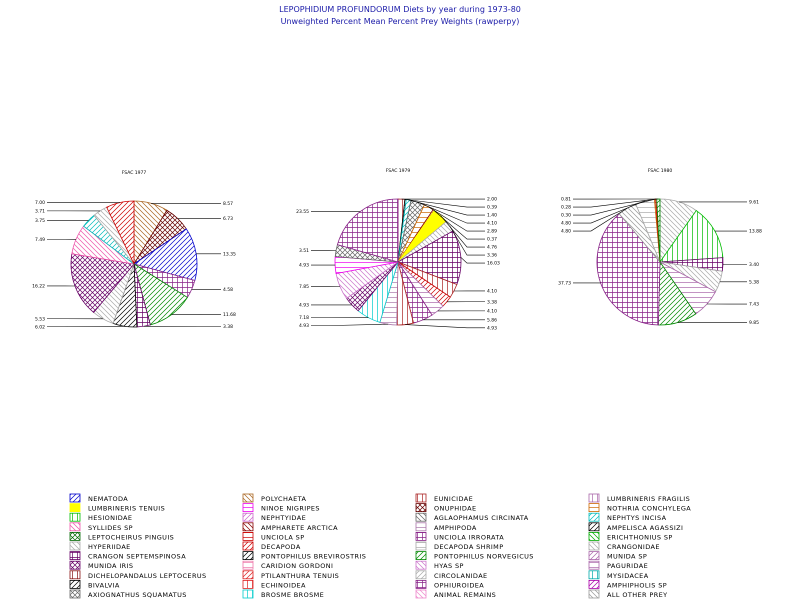 The image size is (800, 600). I want to click on slice-value-label: 0.30, so click(566, 216).